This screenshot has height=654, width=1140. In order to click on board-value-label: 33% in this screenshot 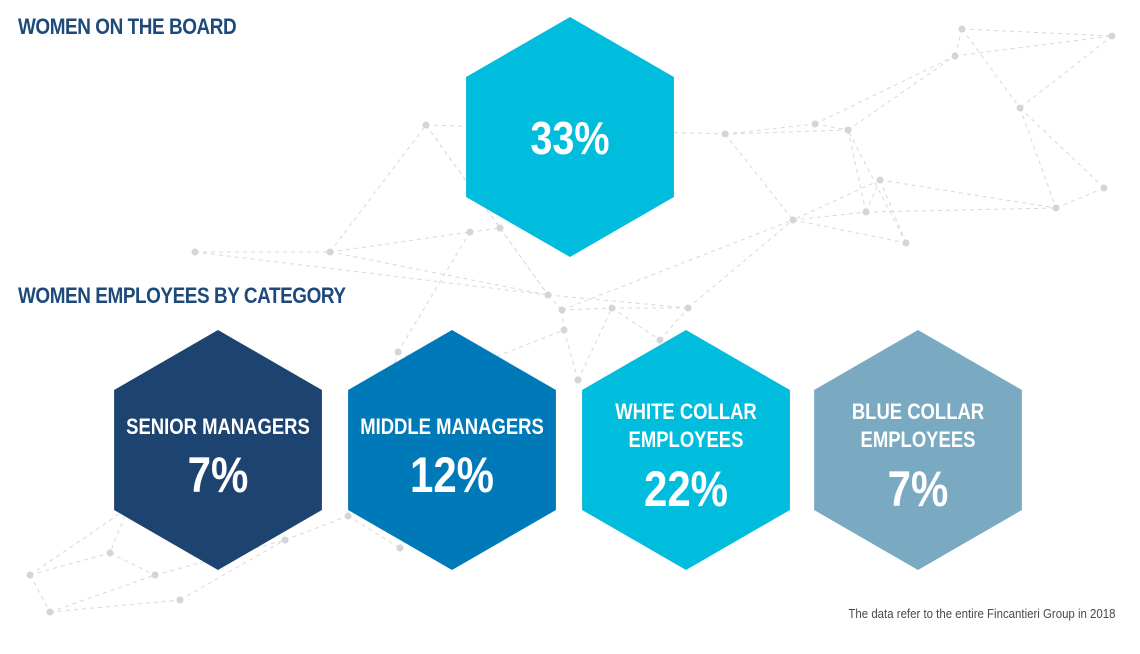, I will do `click(569, 138)`.